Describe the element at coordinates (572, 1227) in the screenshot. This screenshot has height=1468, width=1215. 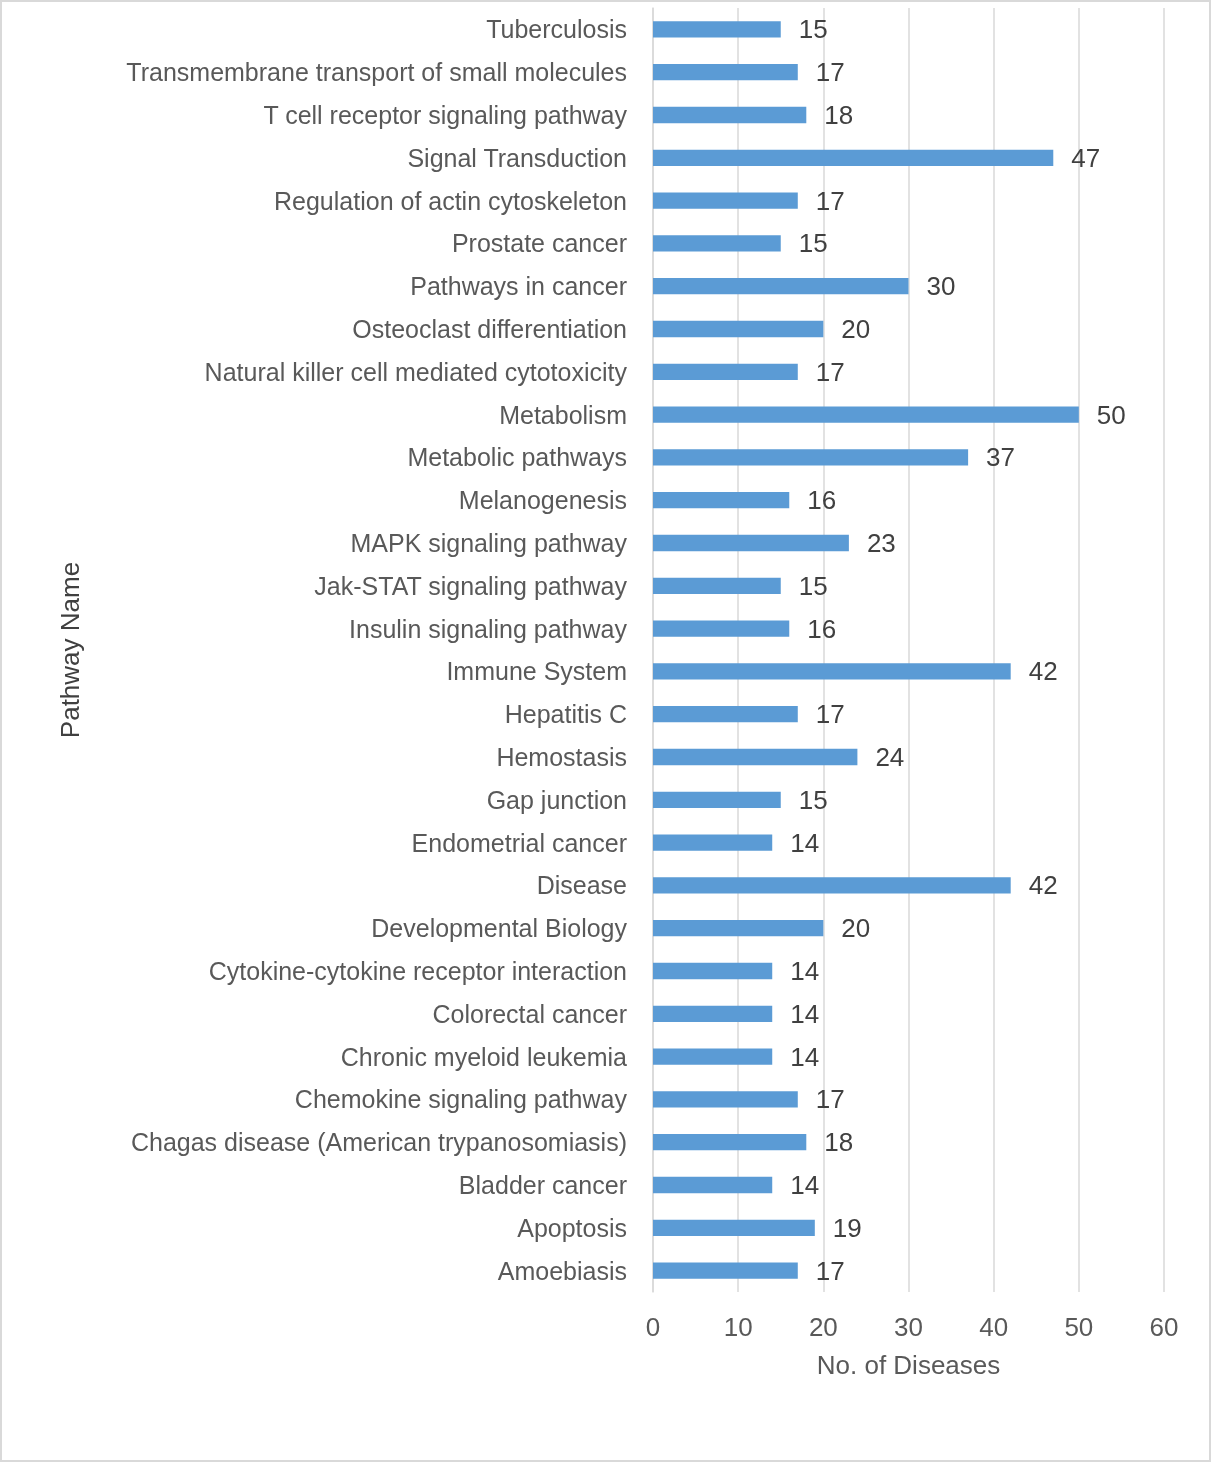
I see `y-tick-label: Apoptosis` at that location.